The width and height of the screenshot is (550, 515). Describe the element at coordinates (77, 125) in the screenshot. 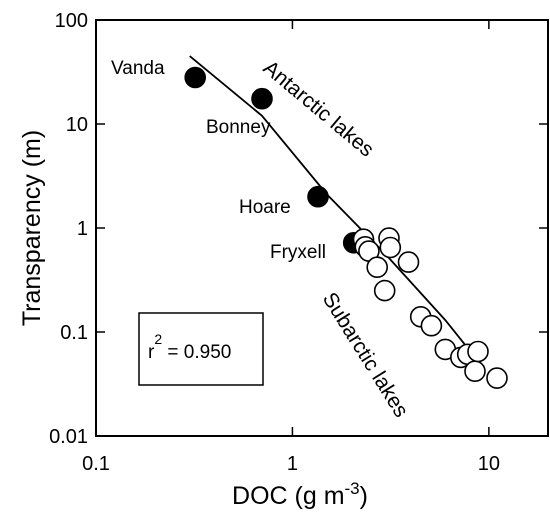

I see `y-tick-label: 10` at that location.